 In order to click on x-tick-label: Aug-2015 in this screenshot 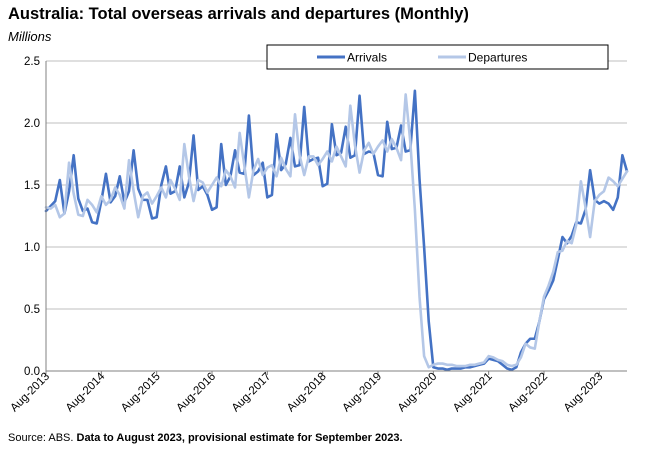, I will do `click(141, 393)`.